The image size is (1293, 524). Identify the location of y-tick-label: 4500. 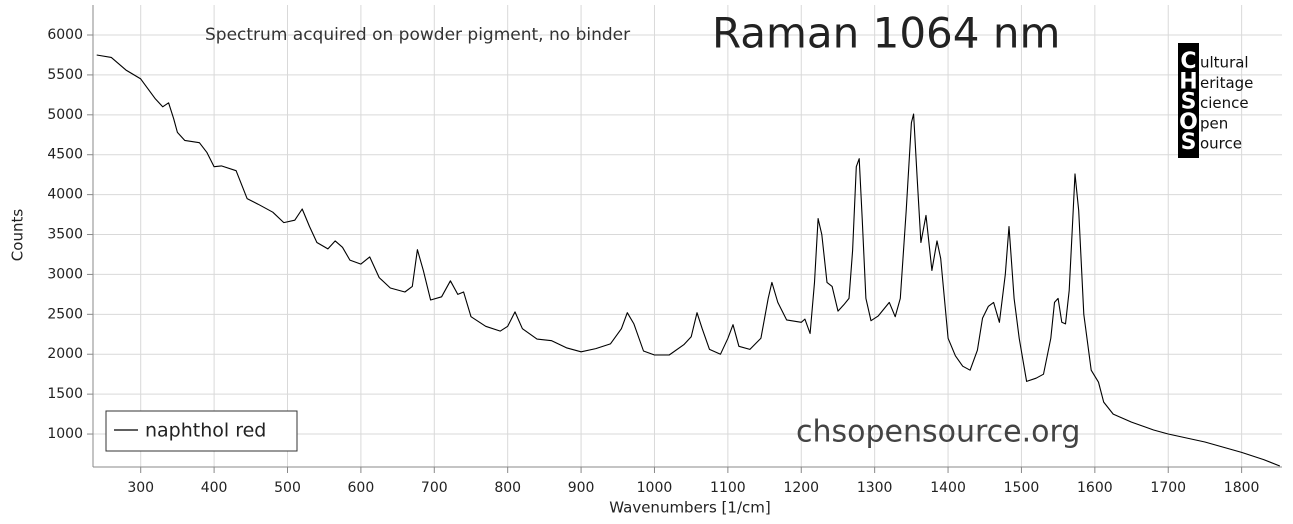
(65, 155).